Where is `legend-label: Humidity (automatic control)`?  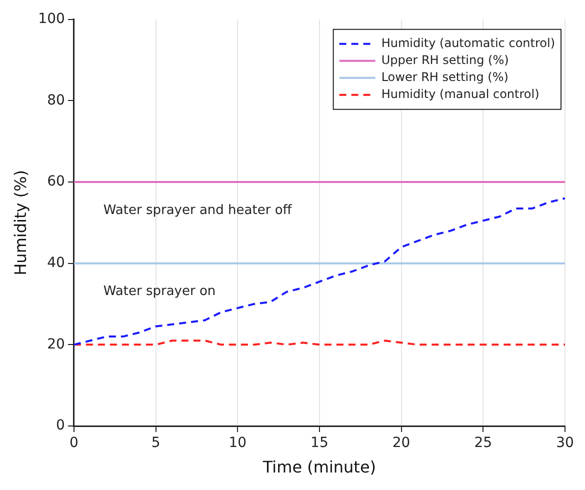 legend-label: Humidity (automatic control) is located at coordinates (468, 43).